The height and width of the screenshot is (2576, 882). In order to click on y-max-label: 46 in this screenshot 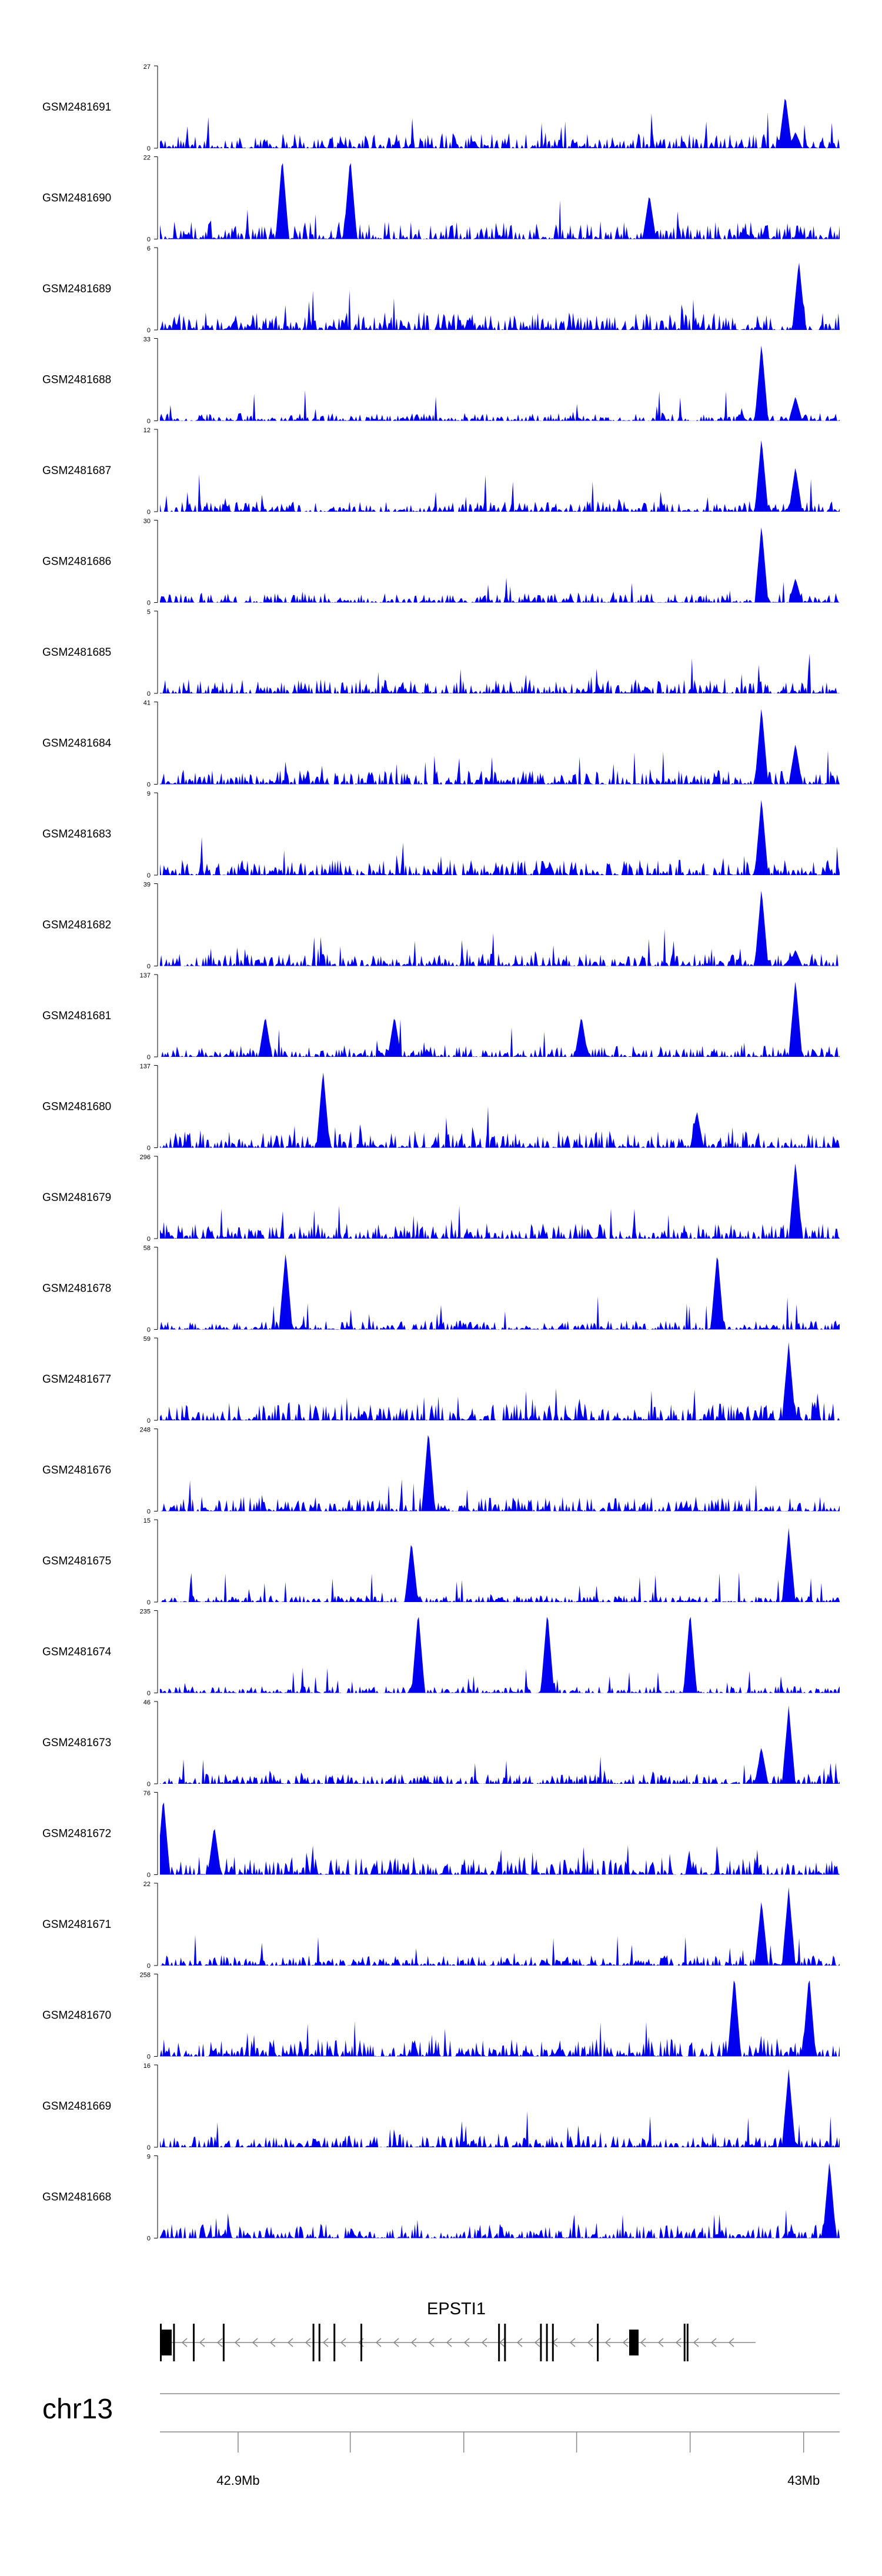, I will do `click(147, 1702)`.